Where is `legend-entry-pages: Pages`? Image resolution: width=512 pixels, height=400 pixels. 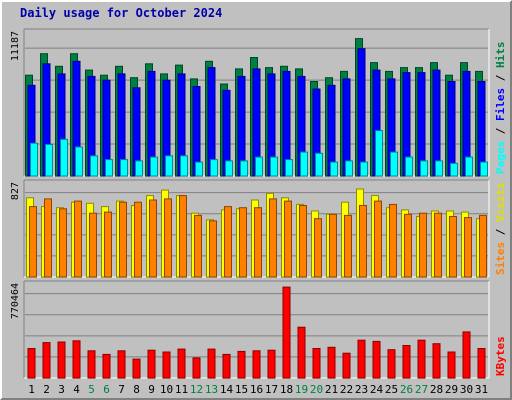
legend-entry-pages: Pages is located at coordinates (500, 157).